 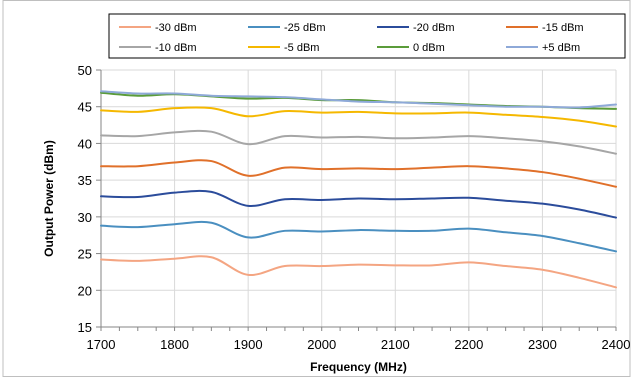 I want to click on y-tick-label: 15, so click(x=85, y=327).